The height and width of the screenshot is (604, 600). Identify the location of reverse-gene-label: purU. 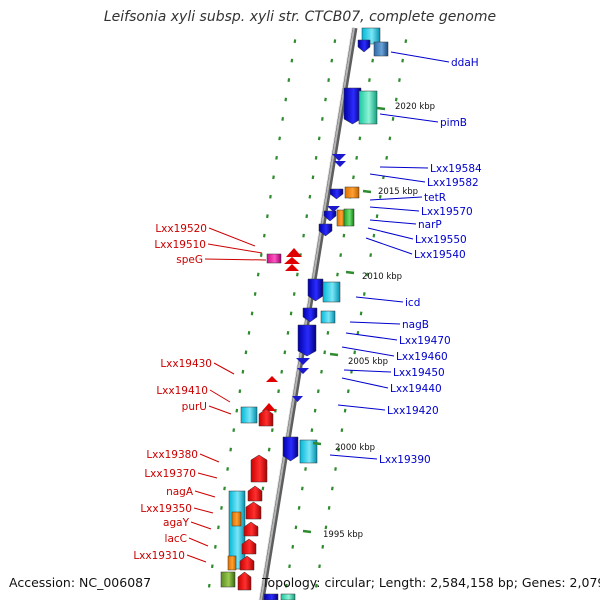
(194, 407).